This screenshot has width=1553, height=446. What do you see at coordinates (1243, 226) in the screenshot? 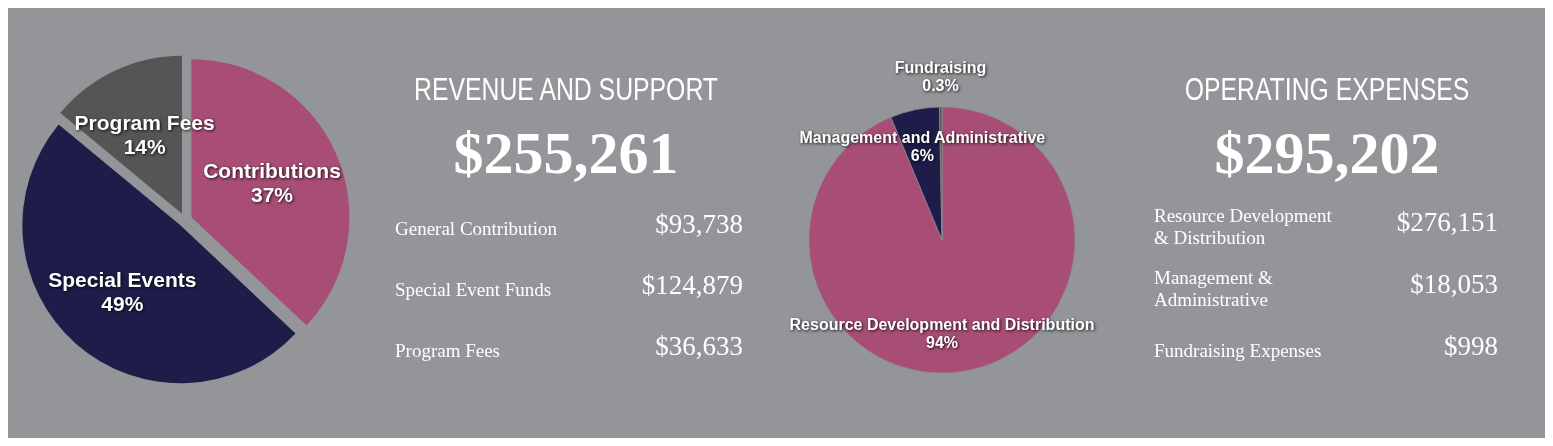
I see `text: Resource Development & Distribution` at bounding box center [1243, 226].